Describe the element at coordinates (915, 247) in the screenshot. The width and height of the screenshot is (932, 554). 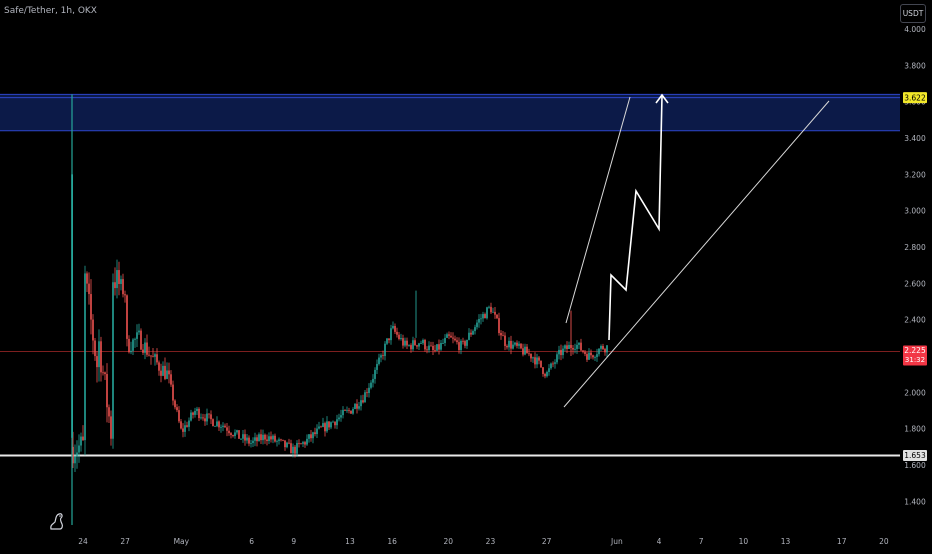
I see `price-axis-tick-label: 2.800` at that location.